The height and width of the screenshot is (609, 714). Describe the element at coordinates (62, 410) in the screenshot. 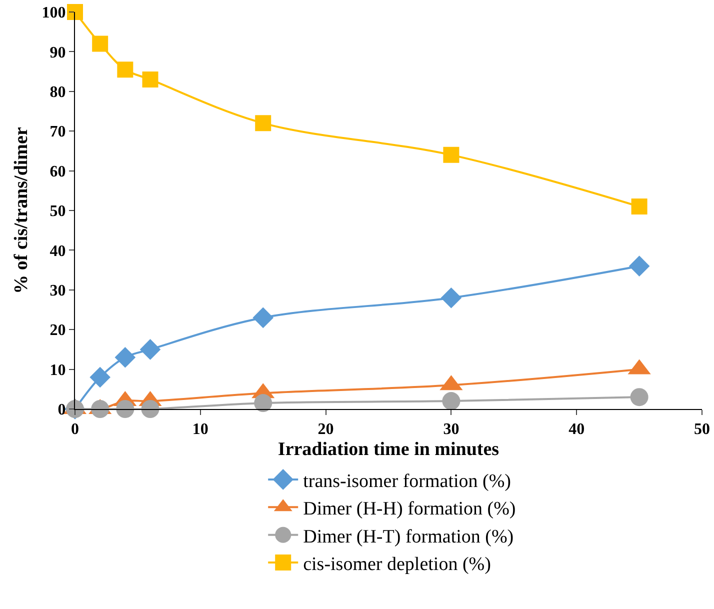

I see `y-tick-label: 0` at that location.